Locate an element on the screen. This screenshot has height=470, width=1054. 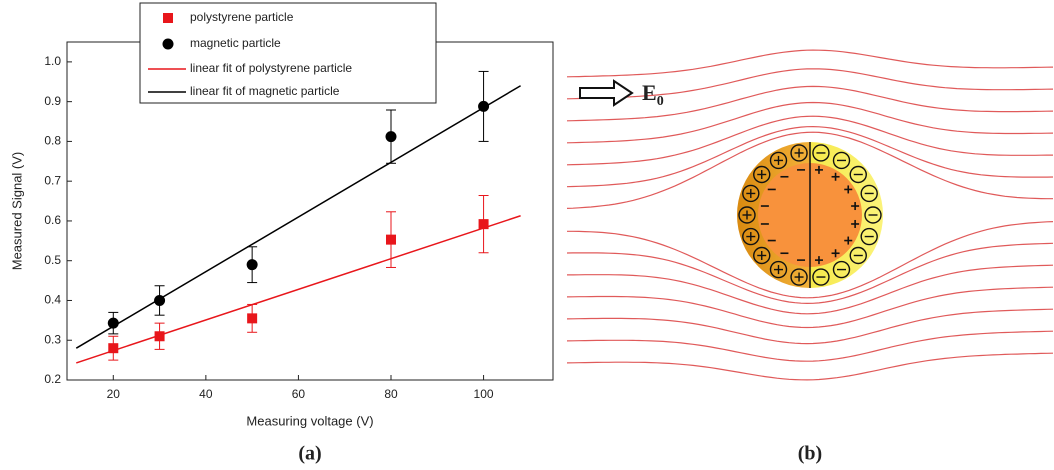
y-tick-label: 0.2 is located at coordinates (52, 379).